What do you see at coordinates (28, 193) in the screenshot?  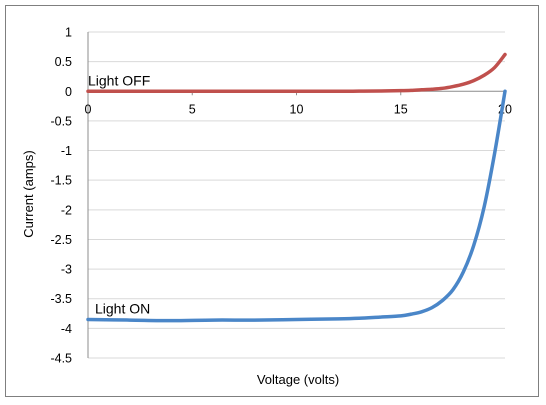 I see `y-axis-title: Current (amps)` at bounding box center [28, 193].